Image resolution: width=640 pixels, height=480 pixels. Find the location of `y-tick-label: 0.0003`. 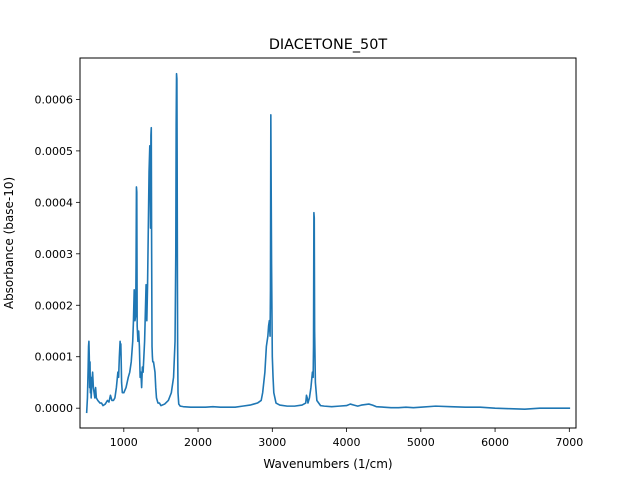

y-tick-label: 0.0003 is located at coordinates (54, 254).